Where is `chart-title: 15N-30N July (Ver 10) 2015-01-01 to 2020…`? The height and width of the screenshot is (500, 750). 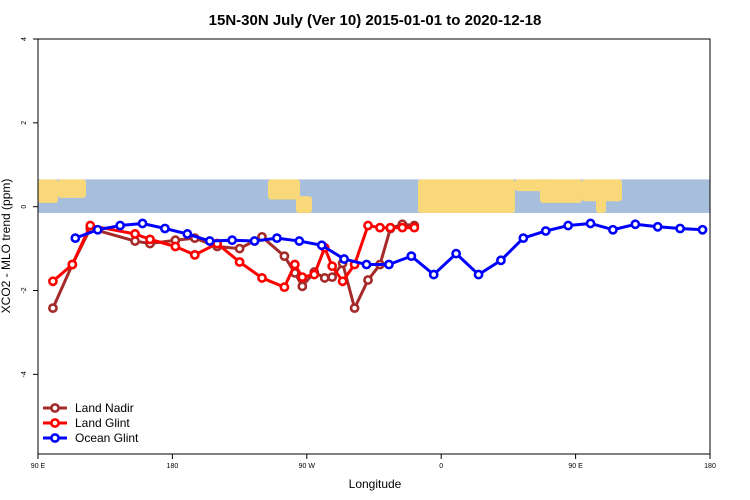 chart-title: 15N-30N July (Ver 10) 2015-01-01 to 2020… is located at coordinates (375, 20).